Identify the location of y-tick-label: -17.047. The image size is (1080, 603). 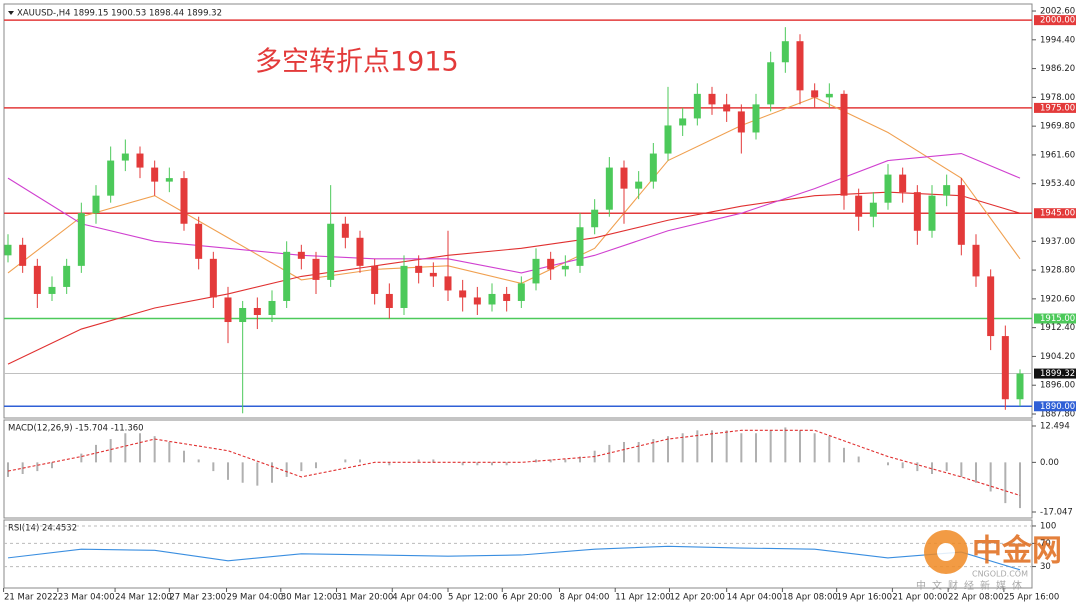
(1056, 512).